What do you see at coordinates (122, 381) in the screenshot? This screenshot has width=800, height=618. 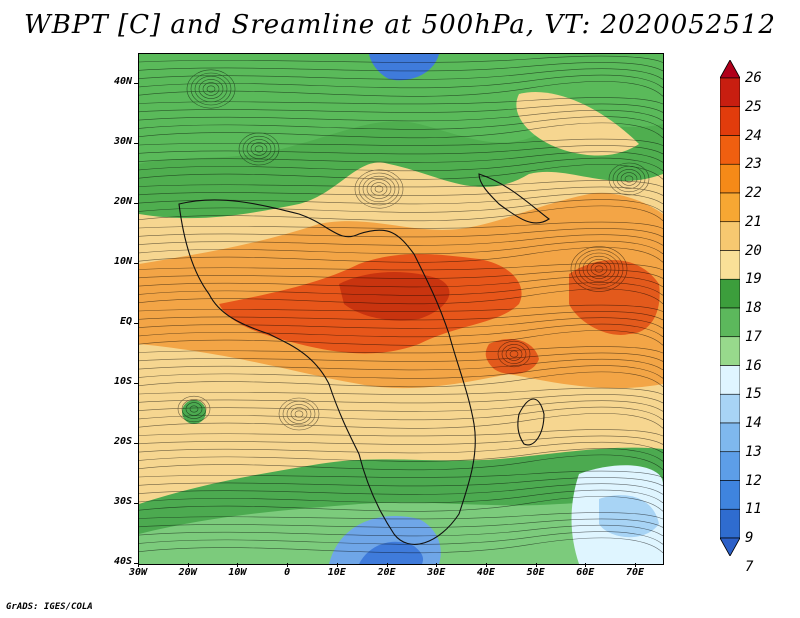 I see `lat-label: 10S` at bounding box center [122, 381].